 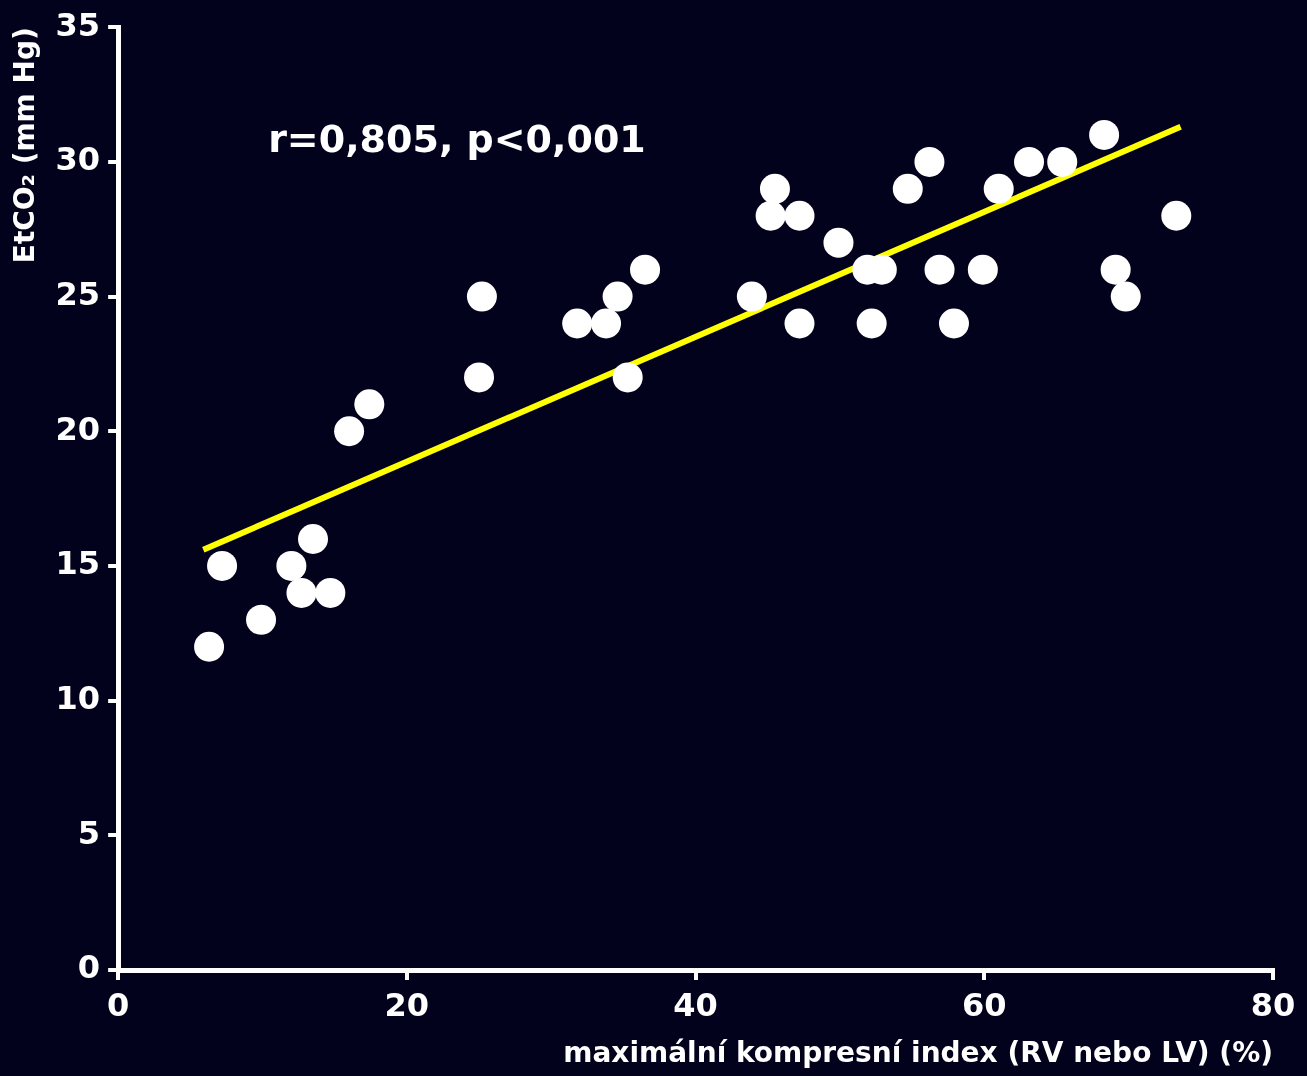 I want to click on y-tick-label: 30, so click(x=78, y=159).